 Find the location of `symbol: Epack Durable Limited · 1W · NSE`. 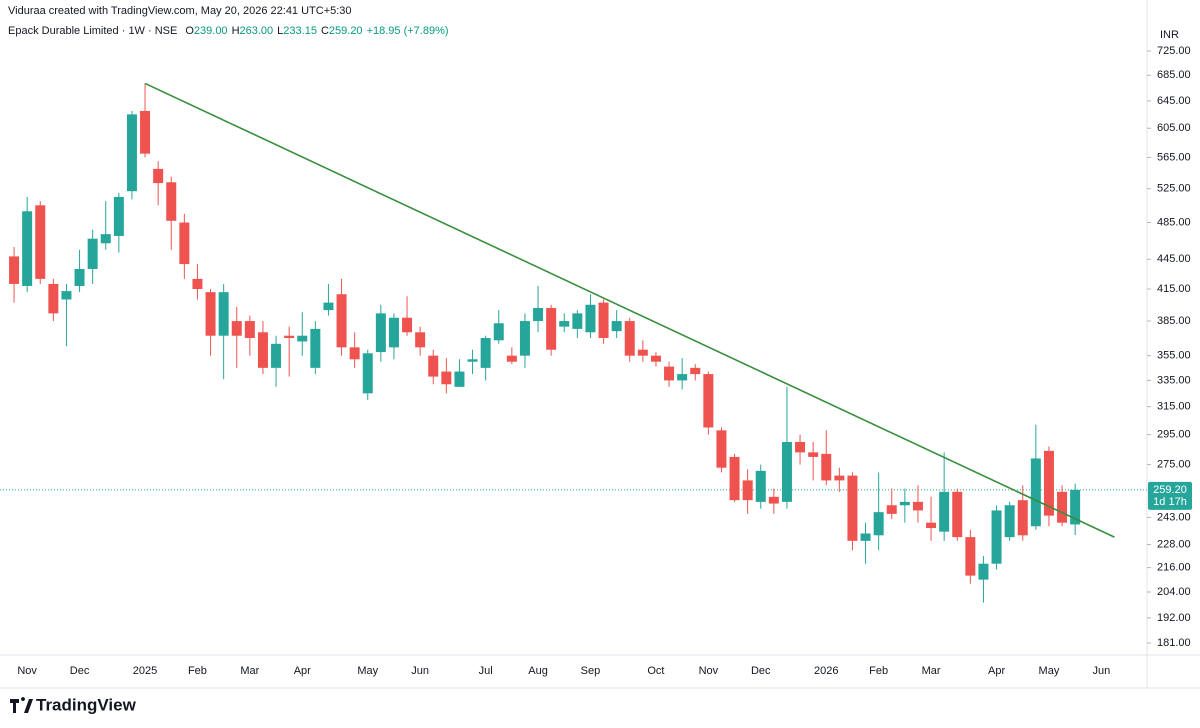

symbol: Epack Durable Limited · 1W · NSE is located at coordinates (93, 31).